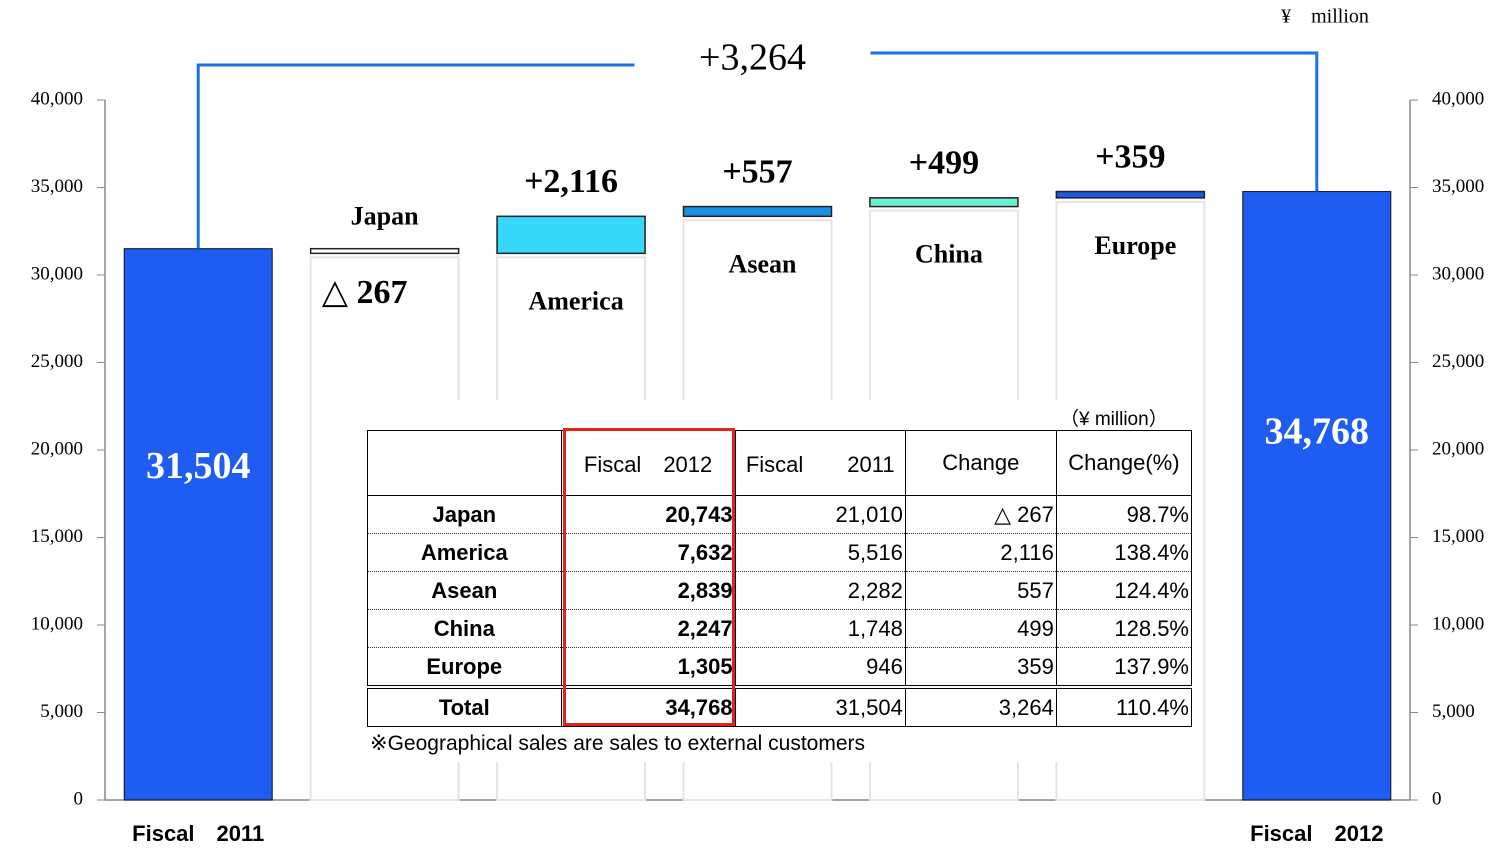  Describe the element at coordinates (57, 273) in the screenshot. I see `y-tick-label: 30,000` at that location.